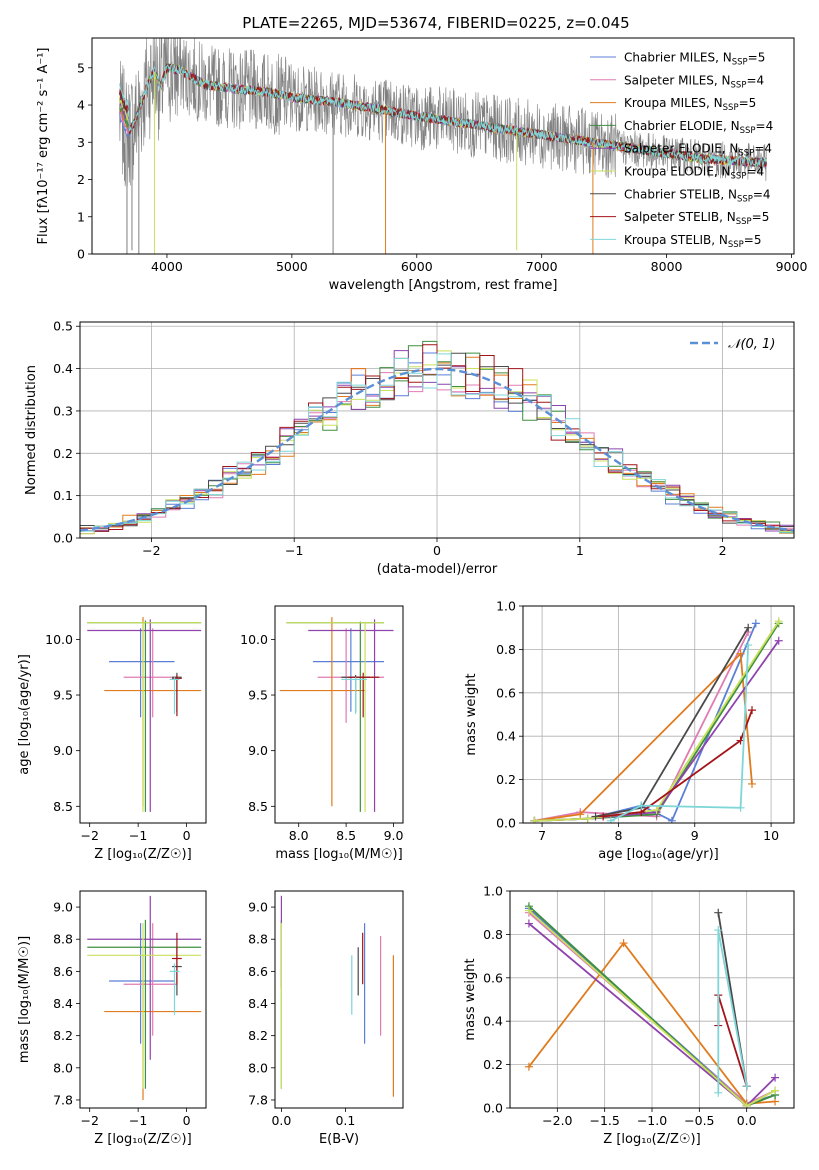 This screenshot has width=819, height=1170. What do you see at coordinates (771, 835) in the screenshot?
I see `x-tick-label: 10` at bounding box center [771, 835].